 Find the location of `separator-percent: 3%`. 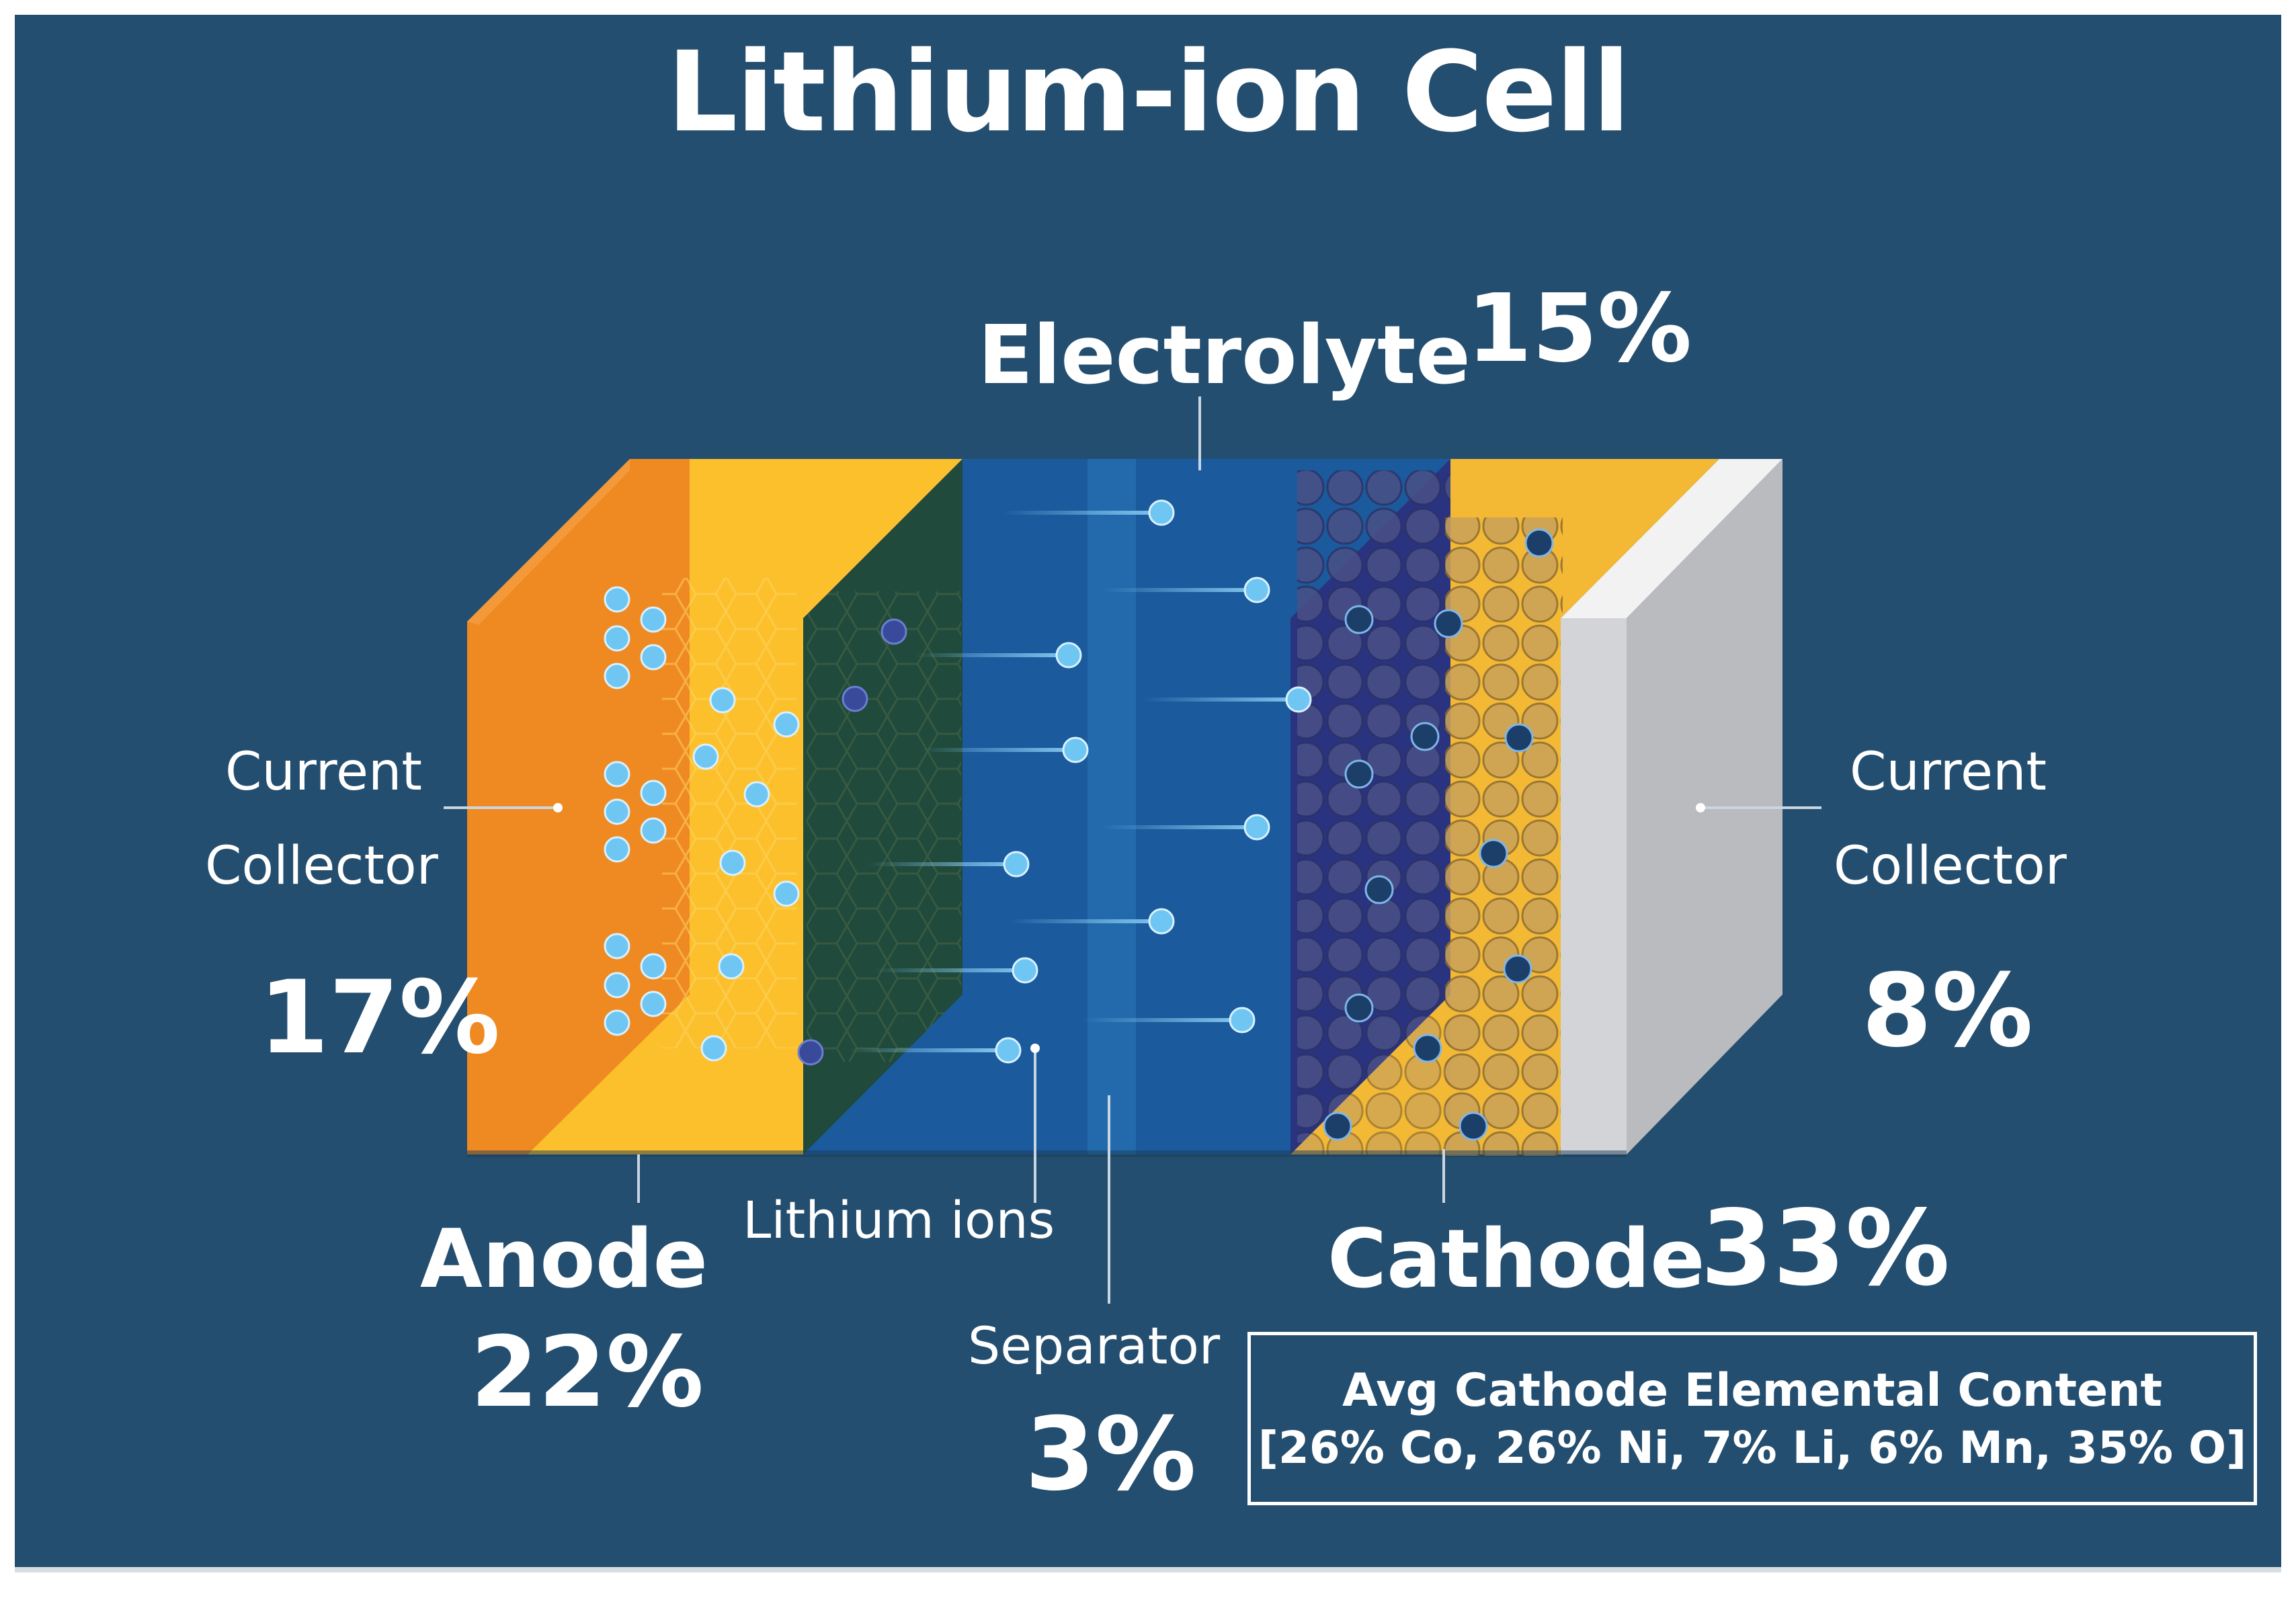

separator-percent: 3% is located at coordinates (1110, 1455).